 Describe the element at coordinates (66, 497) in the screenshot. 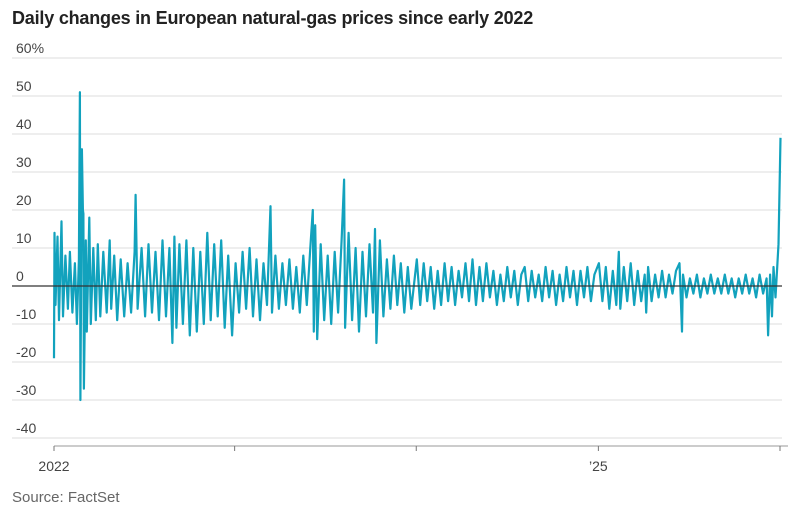

I see `source-note: Source: FactSet` at that location.